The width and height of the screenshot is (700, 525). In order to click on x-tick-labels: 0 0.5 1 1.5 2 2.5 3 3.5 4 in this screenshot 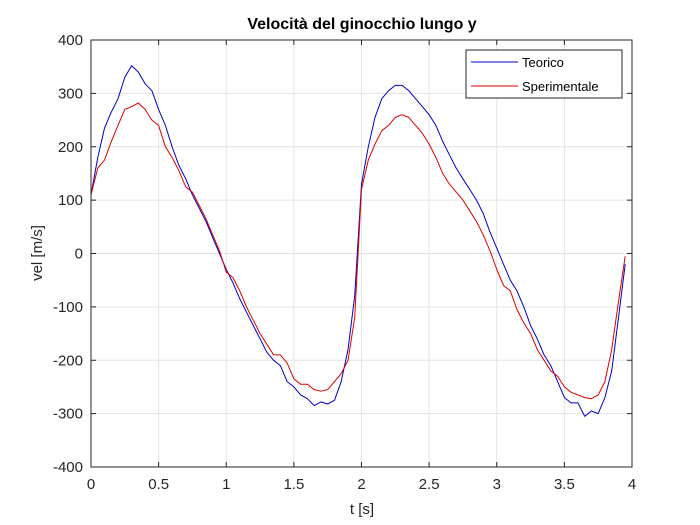, I will do `click(361, 484)`.